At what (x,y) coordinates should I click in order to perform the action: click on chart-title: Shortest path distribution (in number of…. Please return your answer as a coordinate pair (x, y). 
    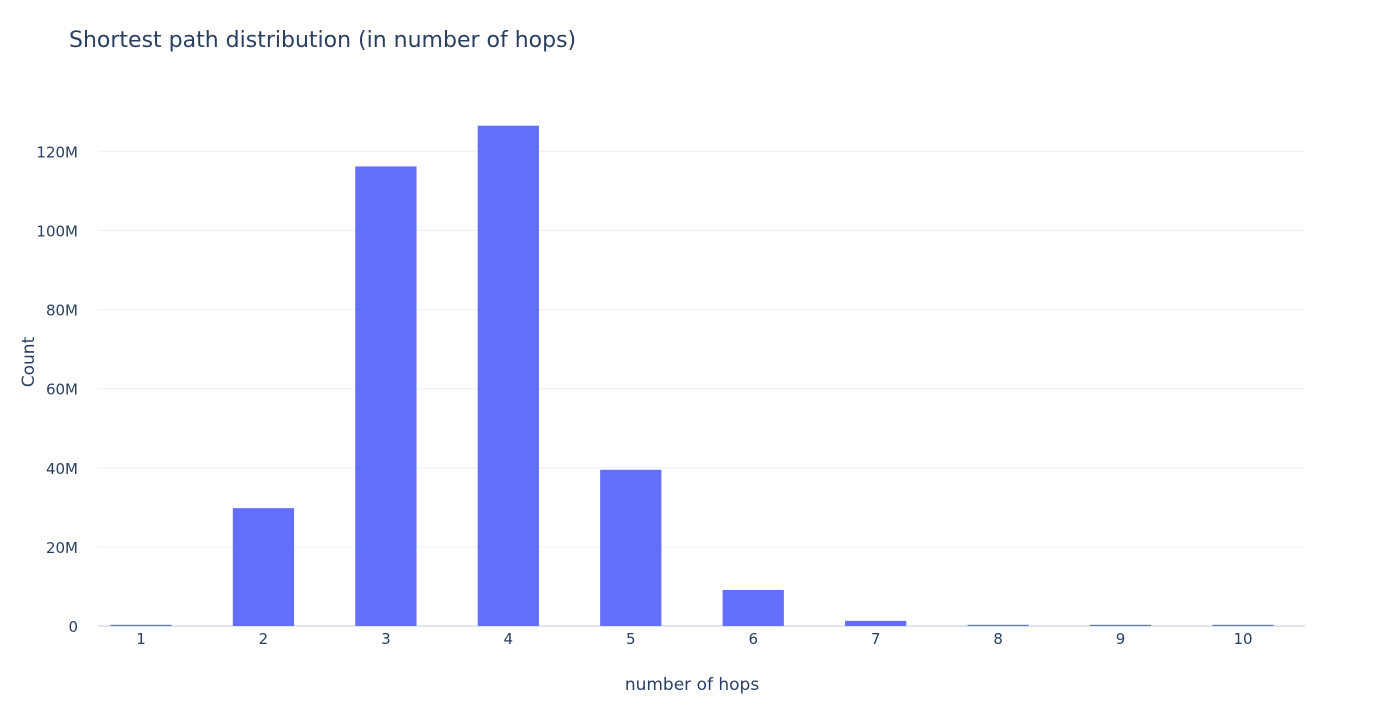
    Looking at the image, I should click on (323, 40).